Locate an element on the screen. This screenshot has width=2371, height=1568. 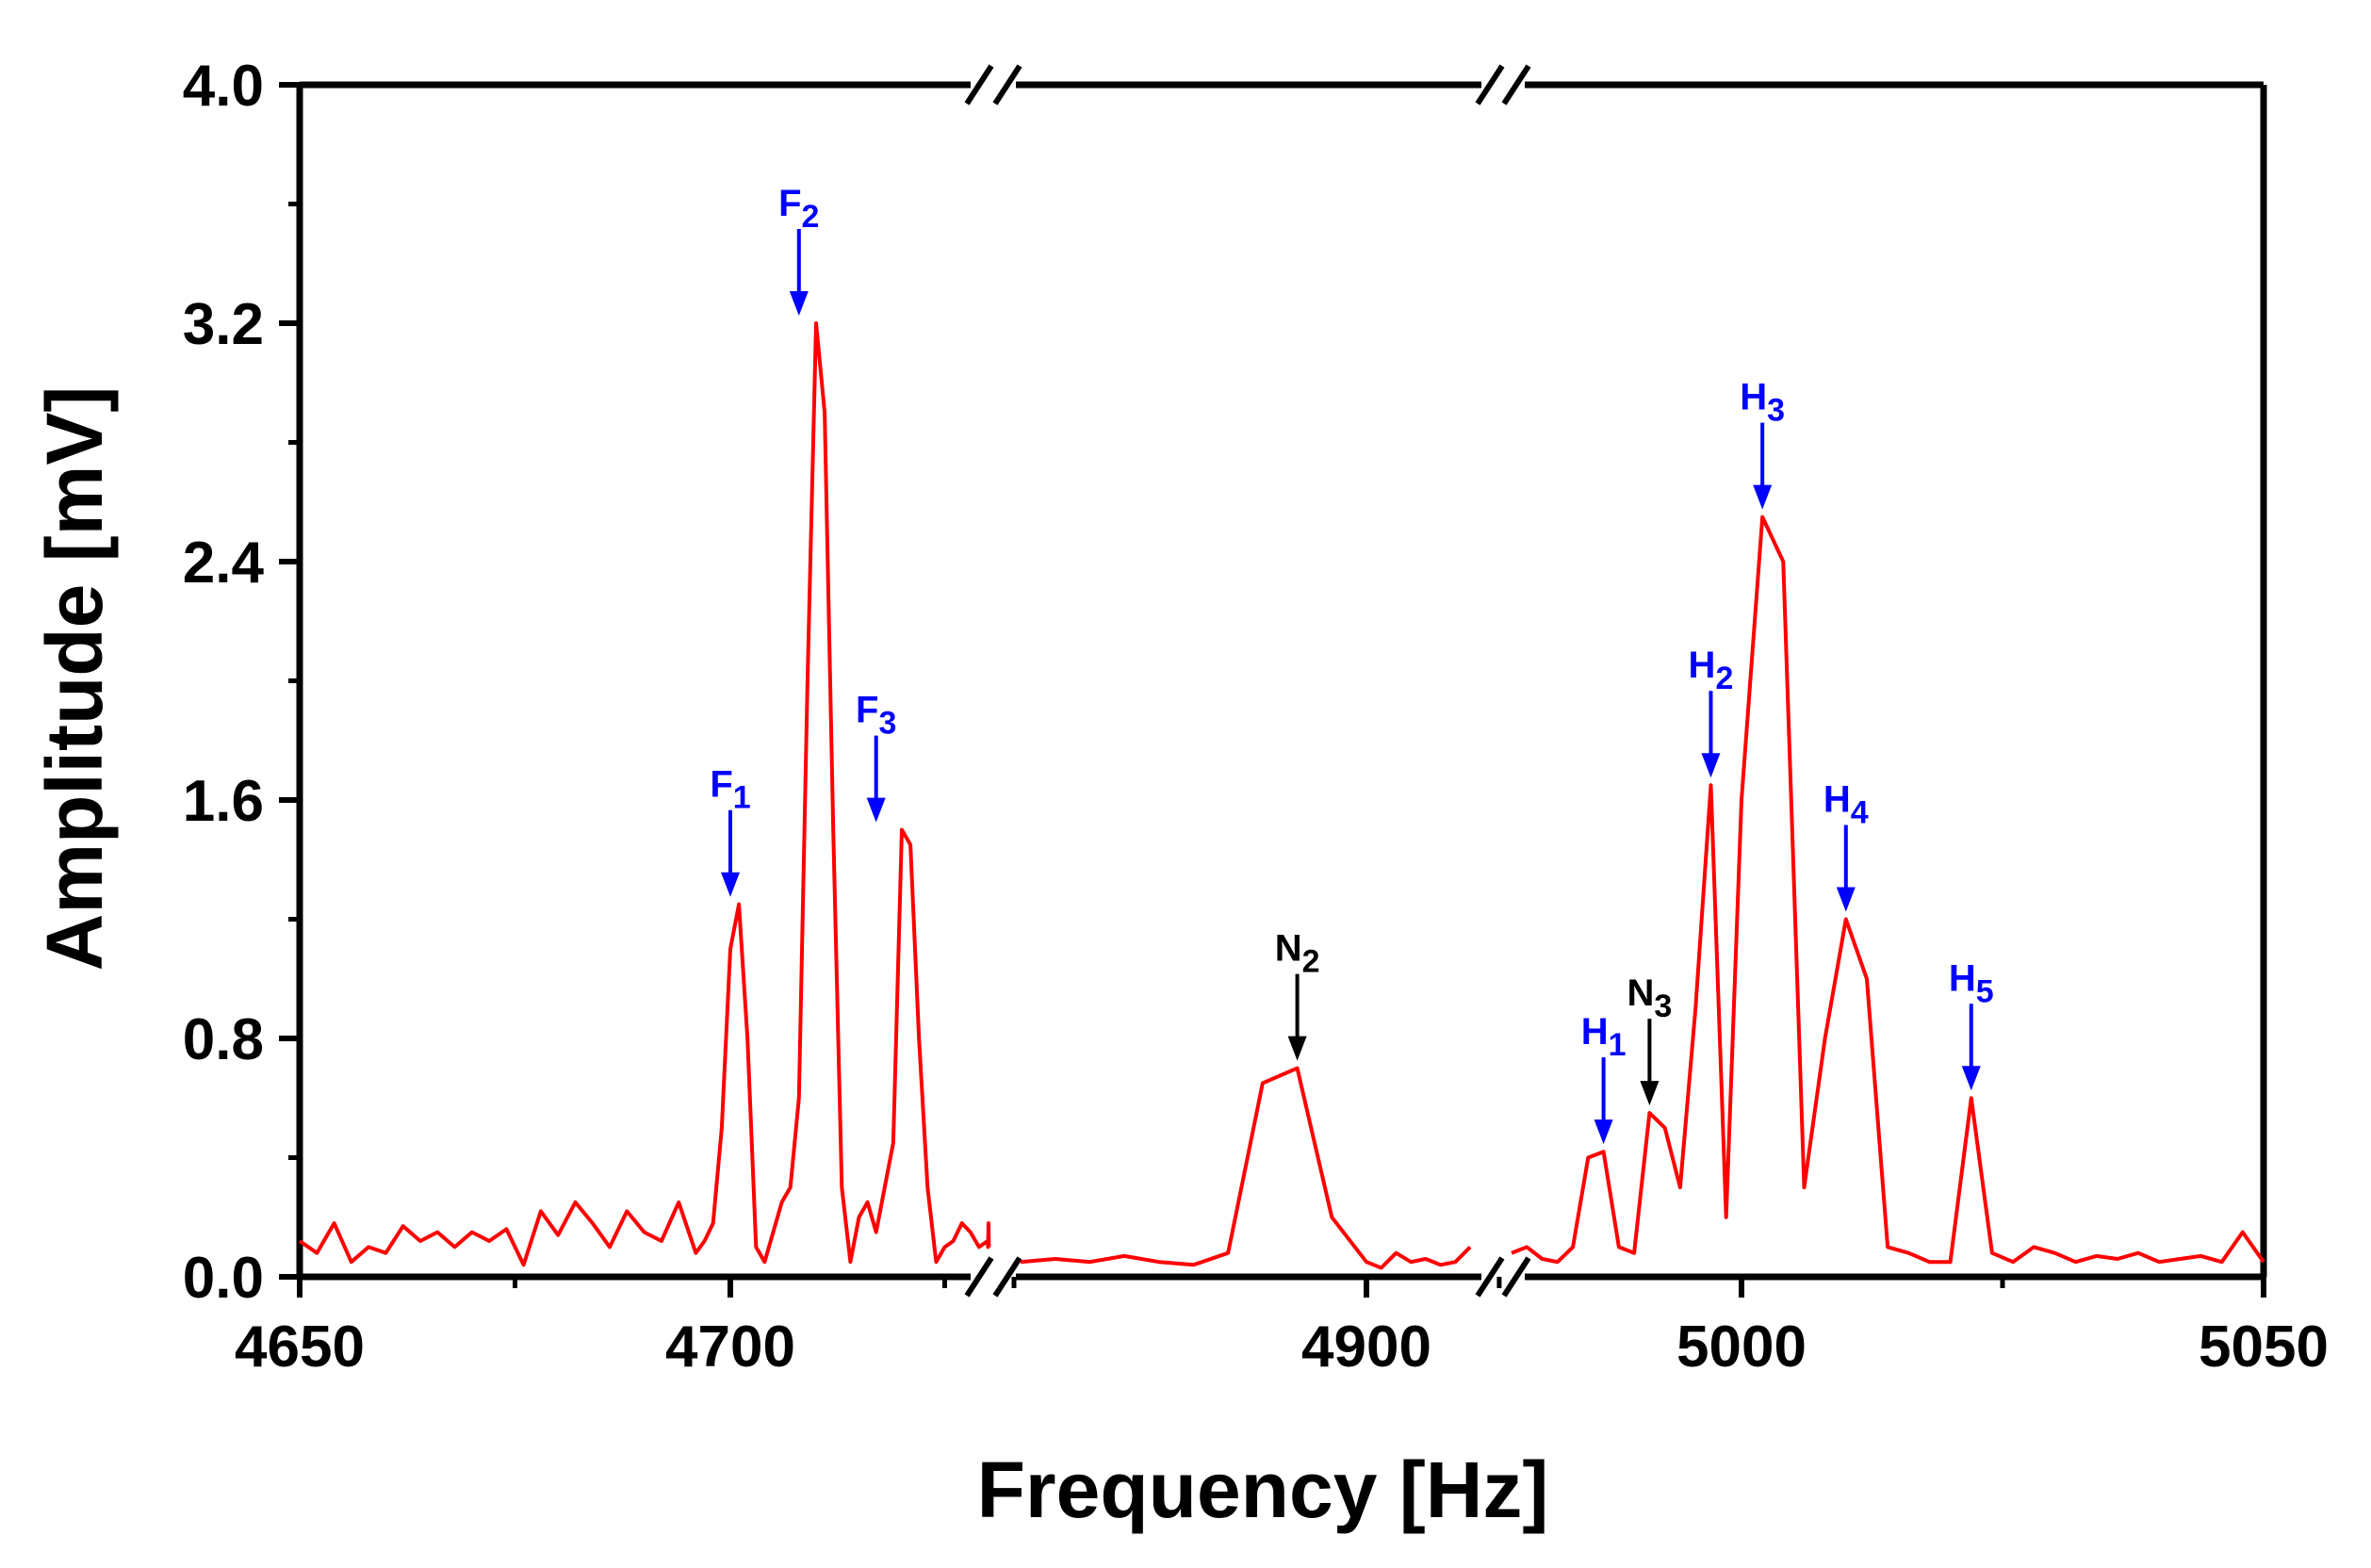
annotation-label: H4 is located at coordinates (1846, 805).